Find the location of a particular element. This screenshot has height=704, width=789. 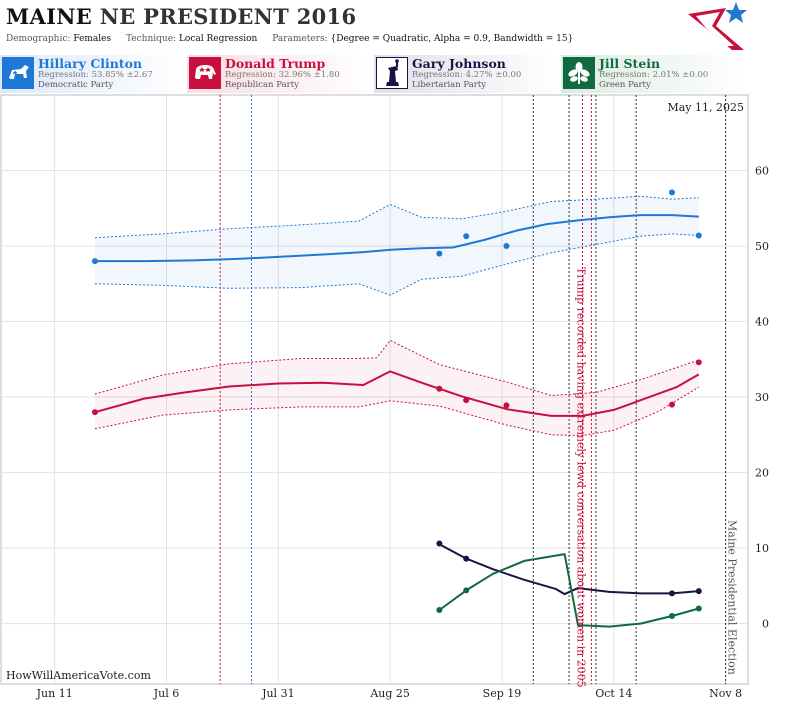

donald-trump-trend-line is located at coordinates (397, 393).